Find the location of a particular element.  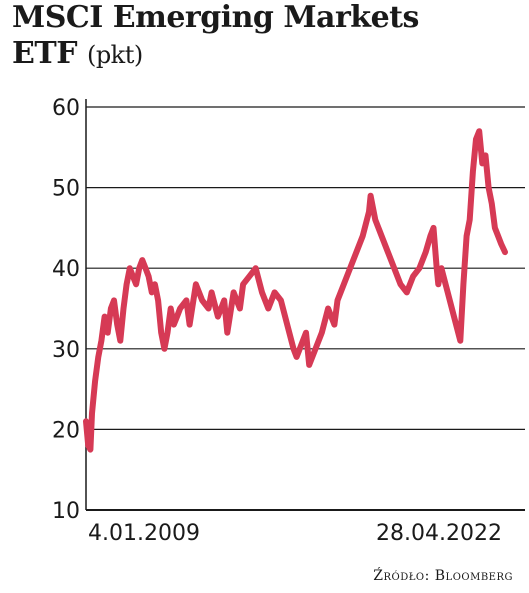

y-tick-label: 30 is located at coordinates (66, 350).